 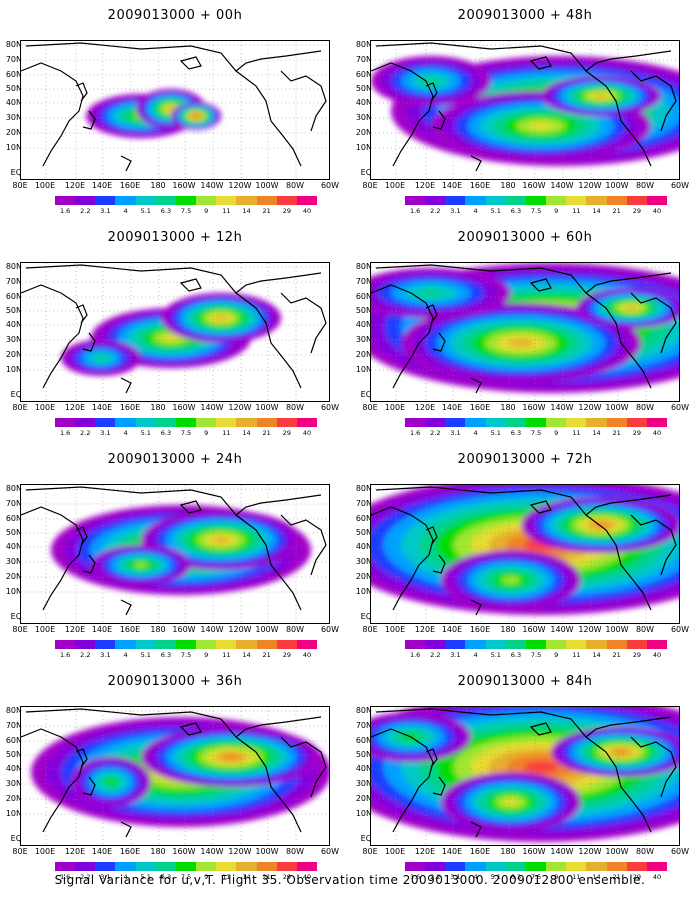 What do you see at coordinates (657, 655) in the screenshot?
I see `colorbar-label: 40` at bounding box center [657, 655].